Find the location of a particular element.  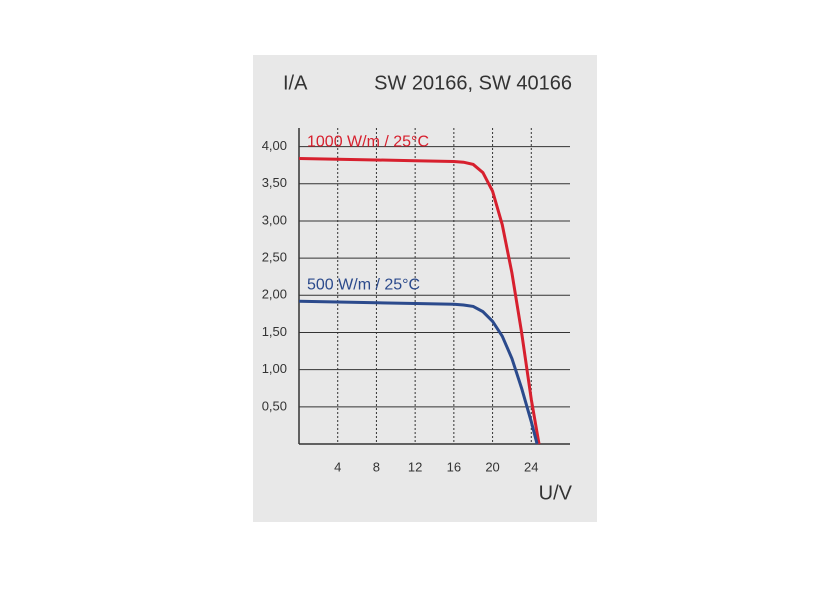

x-tick-label: 24 is located at coordinates (531, 466).